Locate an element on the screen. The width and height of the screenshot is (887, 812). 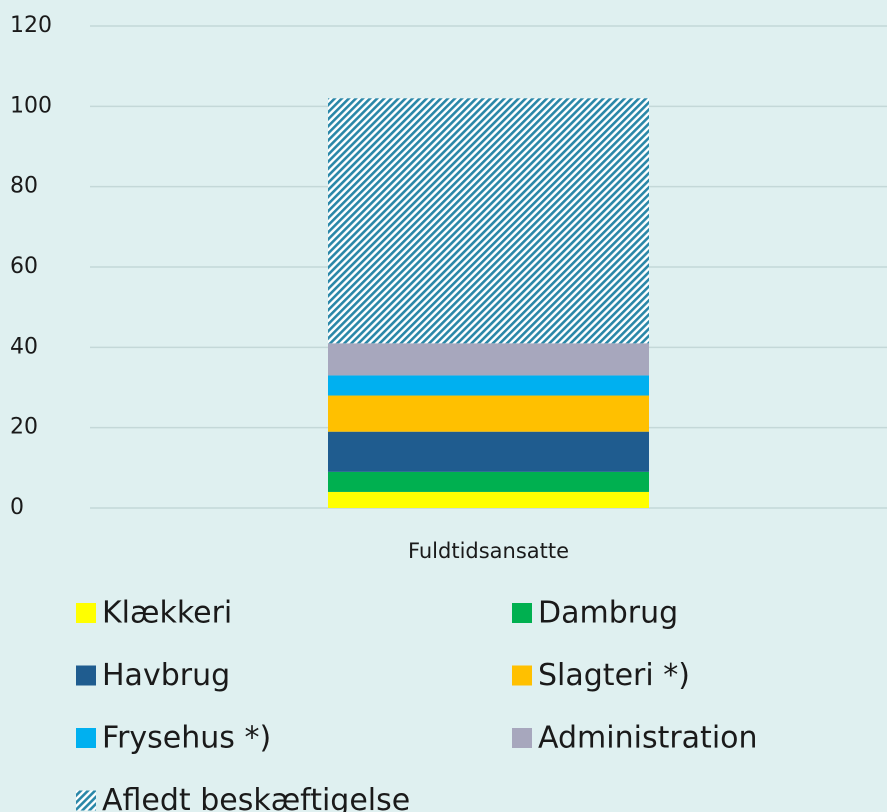
y-tick-label: 80 is located at coordinates (24, 186).